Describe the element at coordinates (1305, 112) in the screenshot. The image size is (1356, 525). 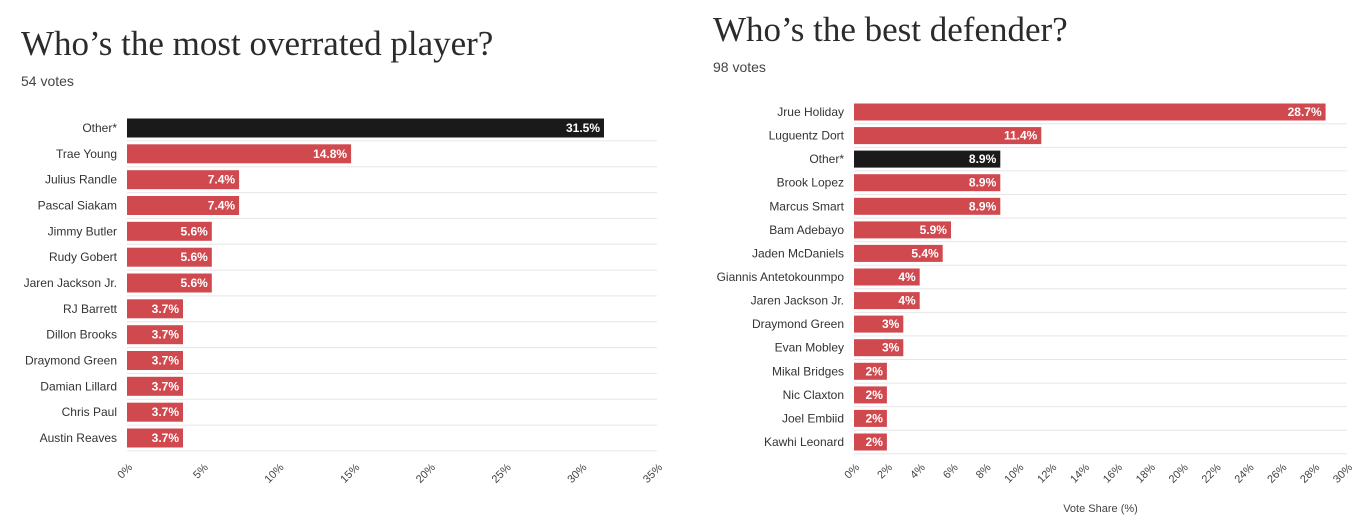
I see `value-label: 28.7%` at that location.